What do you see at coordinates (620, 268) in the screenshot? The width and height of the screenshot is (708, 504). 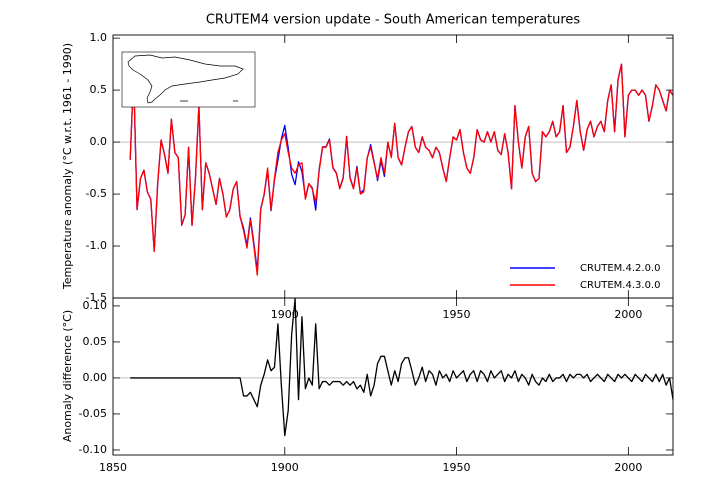 I see `legend-label: CRUTEM.4.2.0.0` at bounding box center [620, 268].